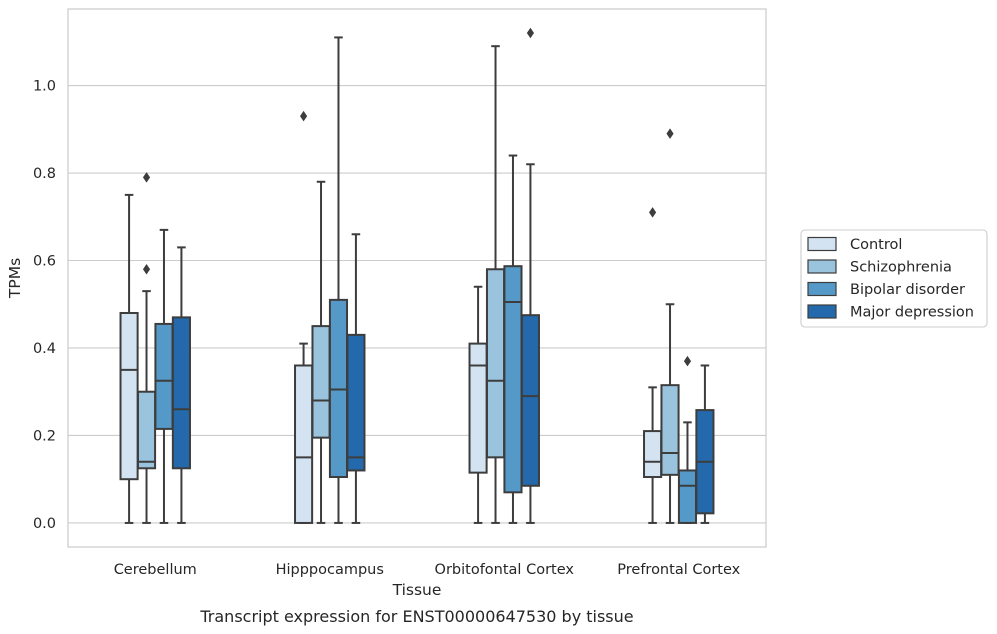 Image resolution: width=997 pixels, height=634 pixels. I want to click on legend-label: Major depression, so click(912, 313).